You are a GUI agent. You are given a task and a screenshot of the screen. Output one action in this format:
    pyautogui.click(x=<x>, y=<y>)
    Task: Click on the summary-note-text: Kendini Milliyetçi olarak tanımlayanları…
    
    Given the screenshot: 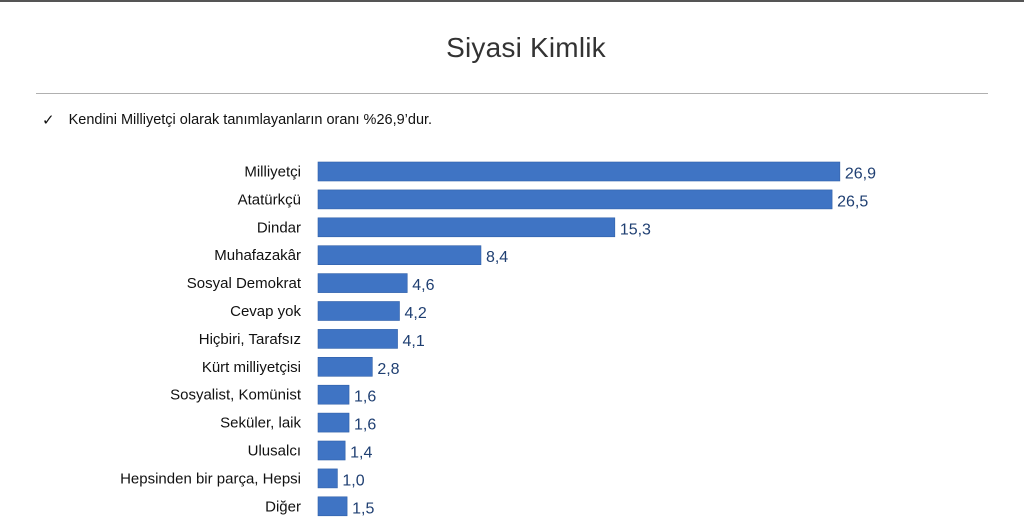 What is the action you would take?
    pyautogui.click(x=250, y=120)
    